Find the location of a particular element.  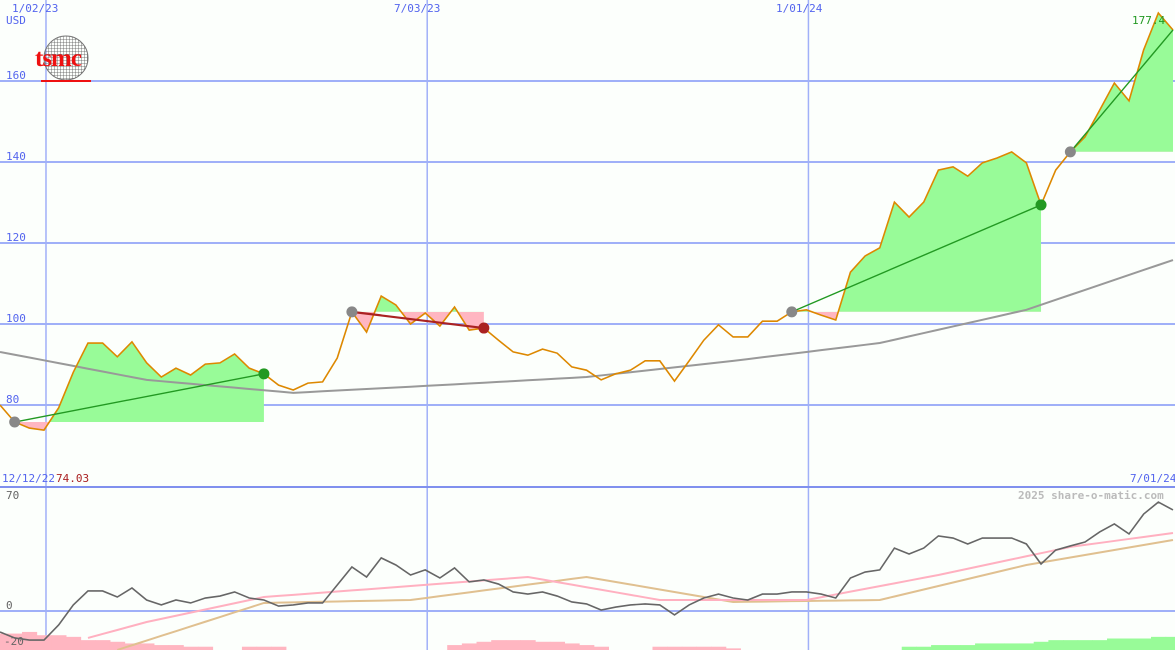

watermark: 2025 share-o-matic.com is located at coordinates (1091, 495).